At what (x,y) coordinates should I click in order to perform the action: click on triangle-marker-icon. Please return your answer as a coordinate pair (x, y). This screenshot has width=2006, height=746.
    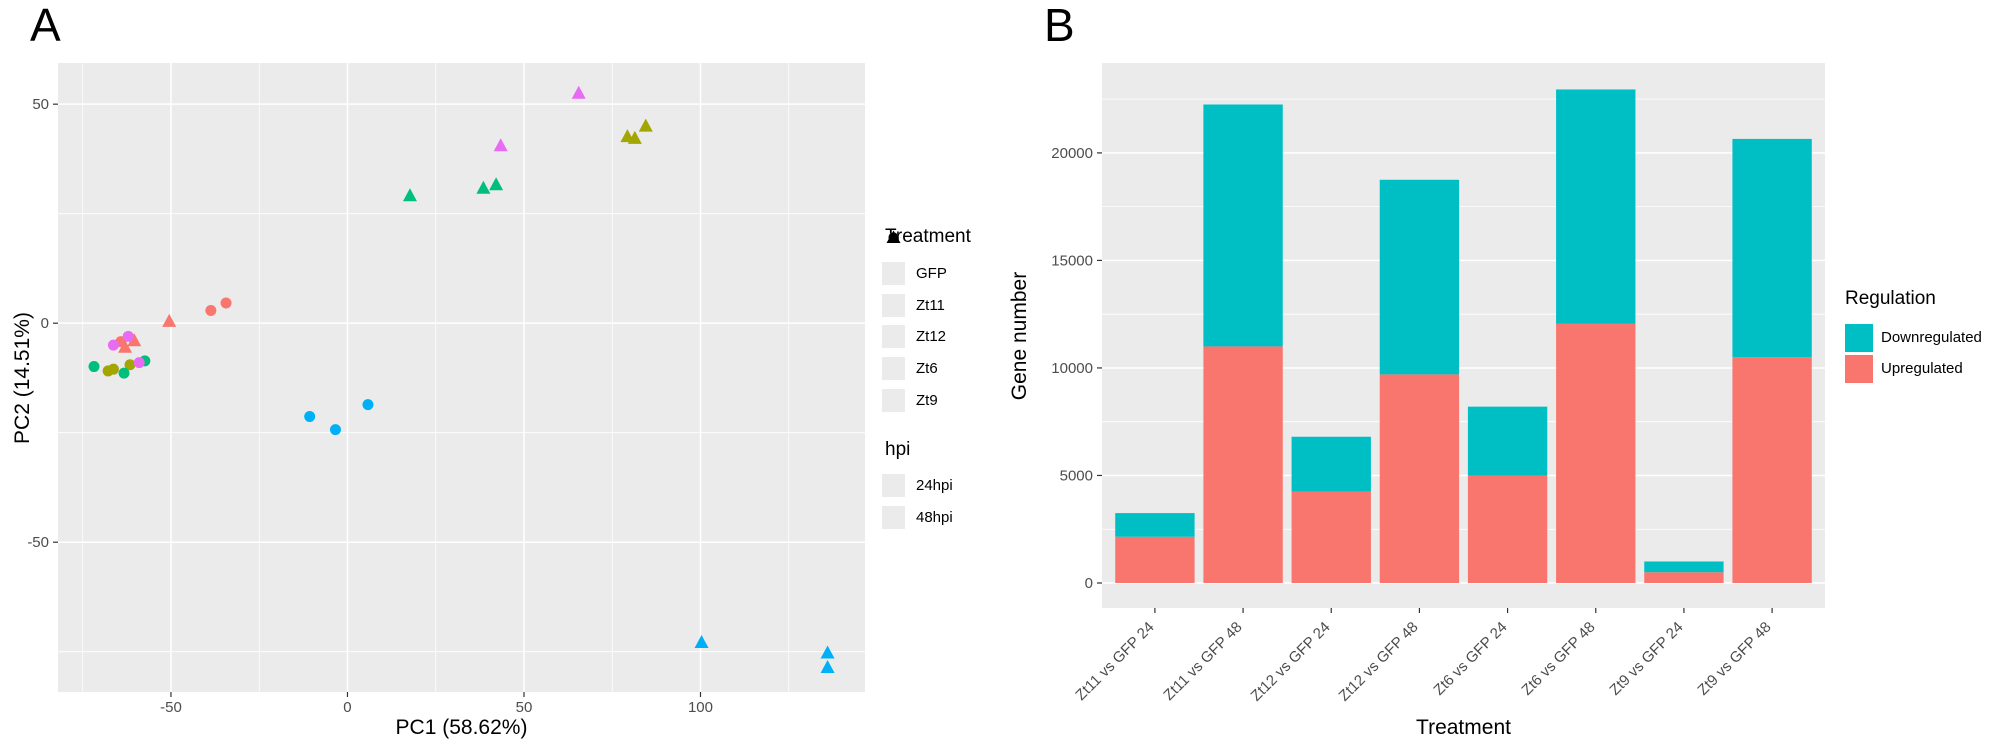
    Looking at the image, I should click on (893, 236).